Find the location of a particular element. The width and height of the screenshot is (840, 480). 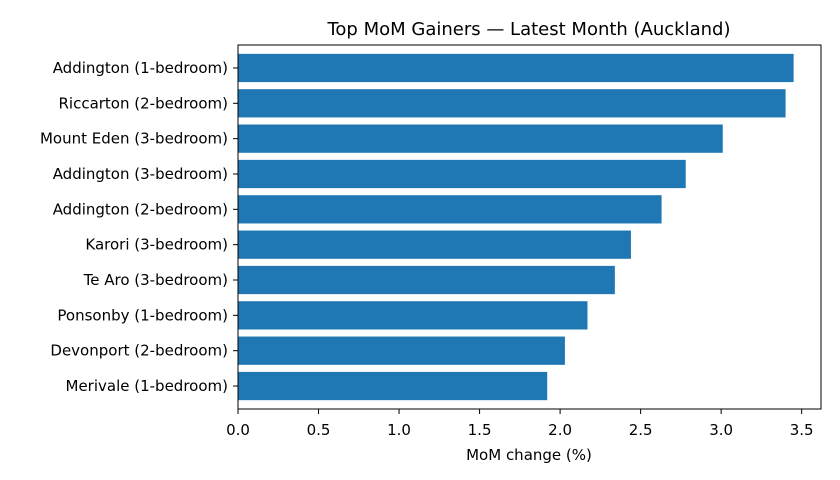

y-tick-label: Karori (3-bedroom) is located at coordinates (156, 245).